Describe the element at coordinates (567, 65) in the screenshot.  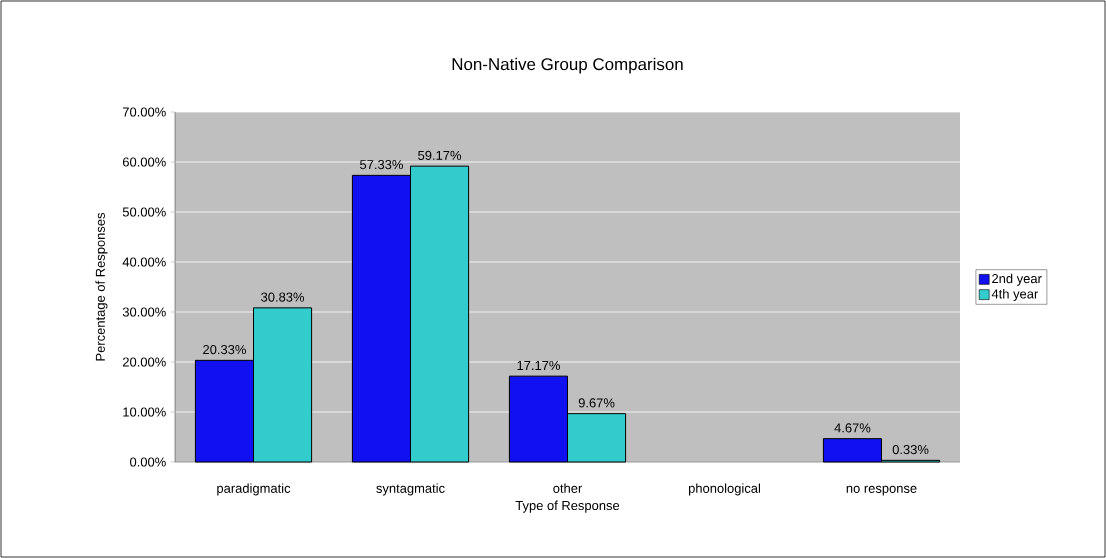
I see `chart-title: Non-Native Group Comparison` at that location.